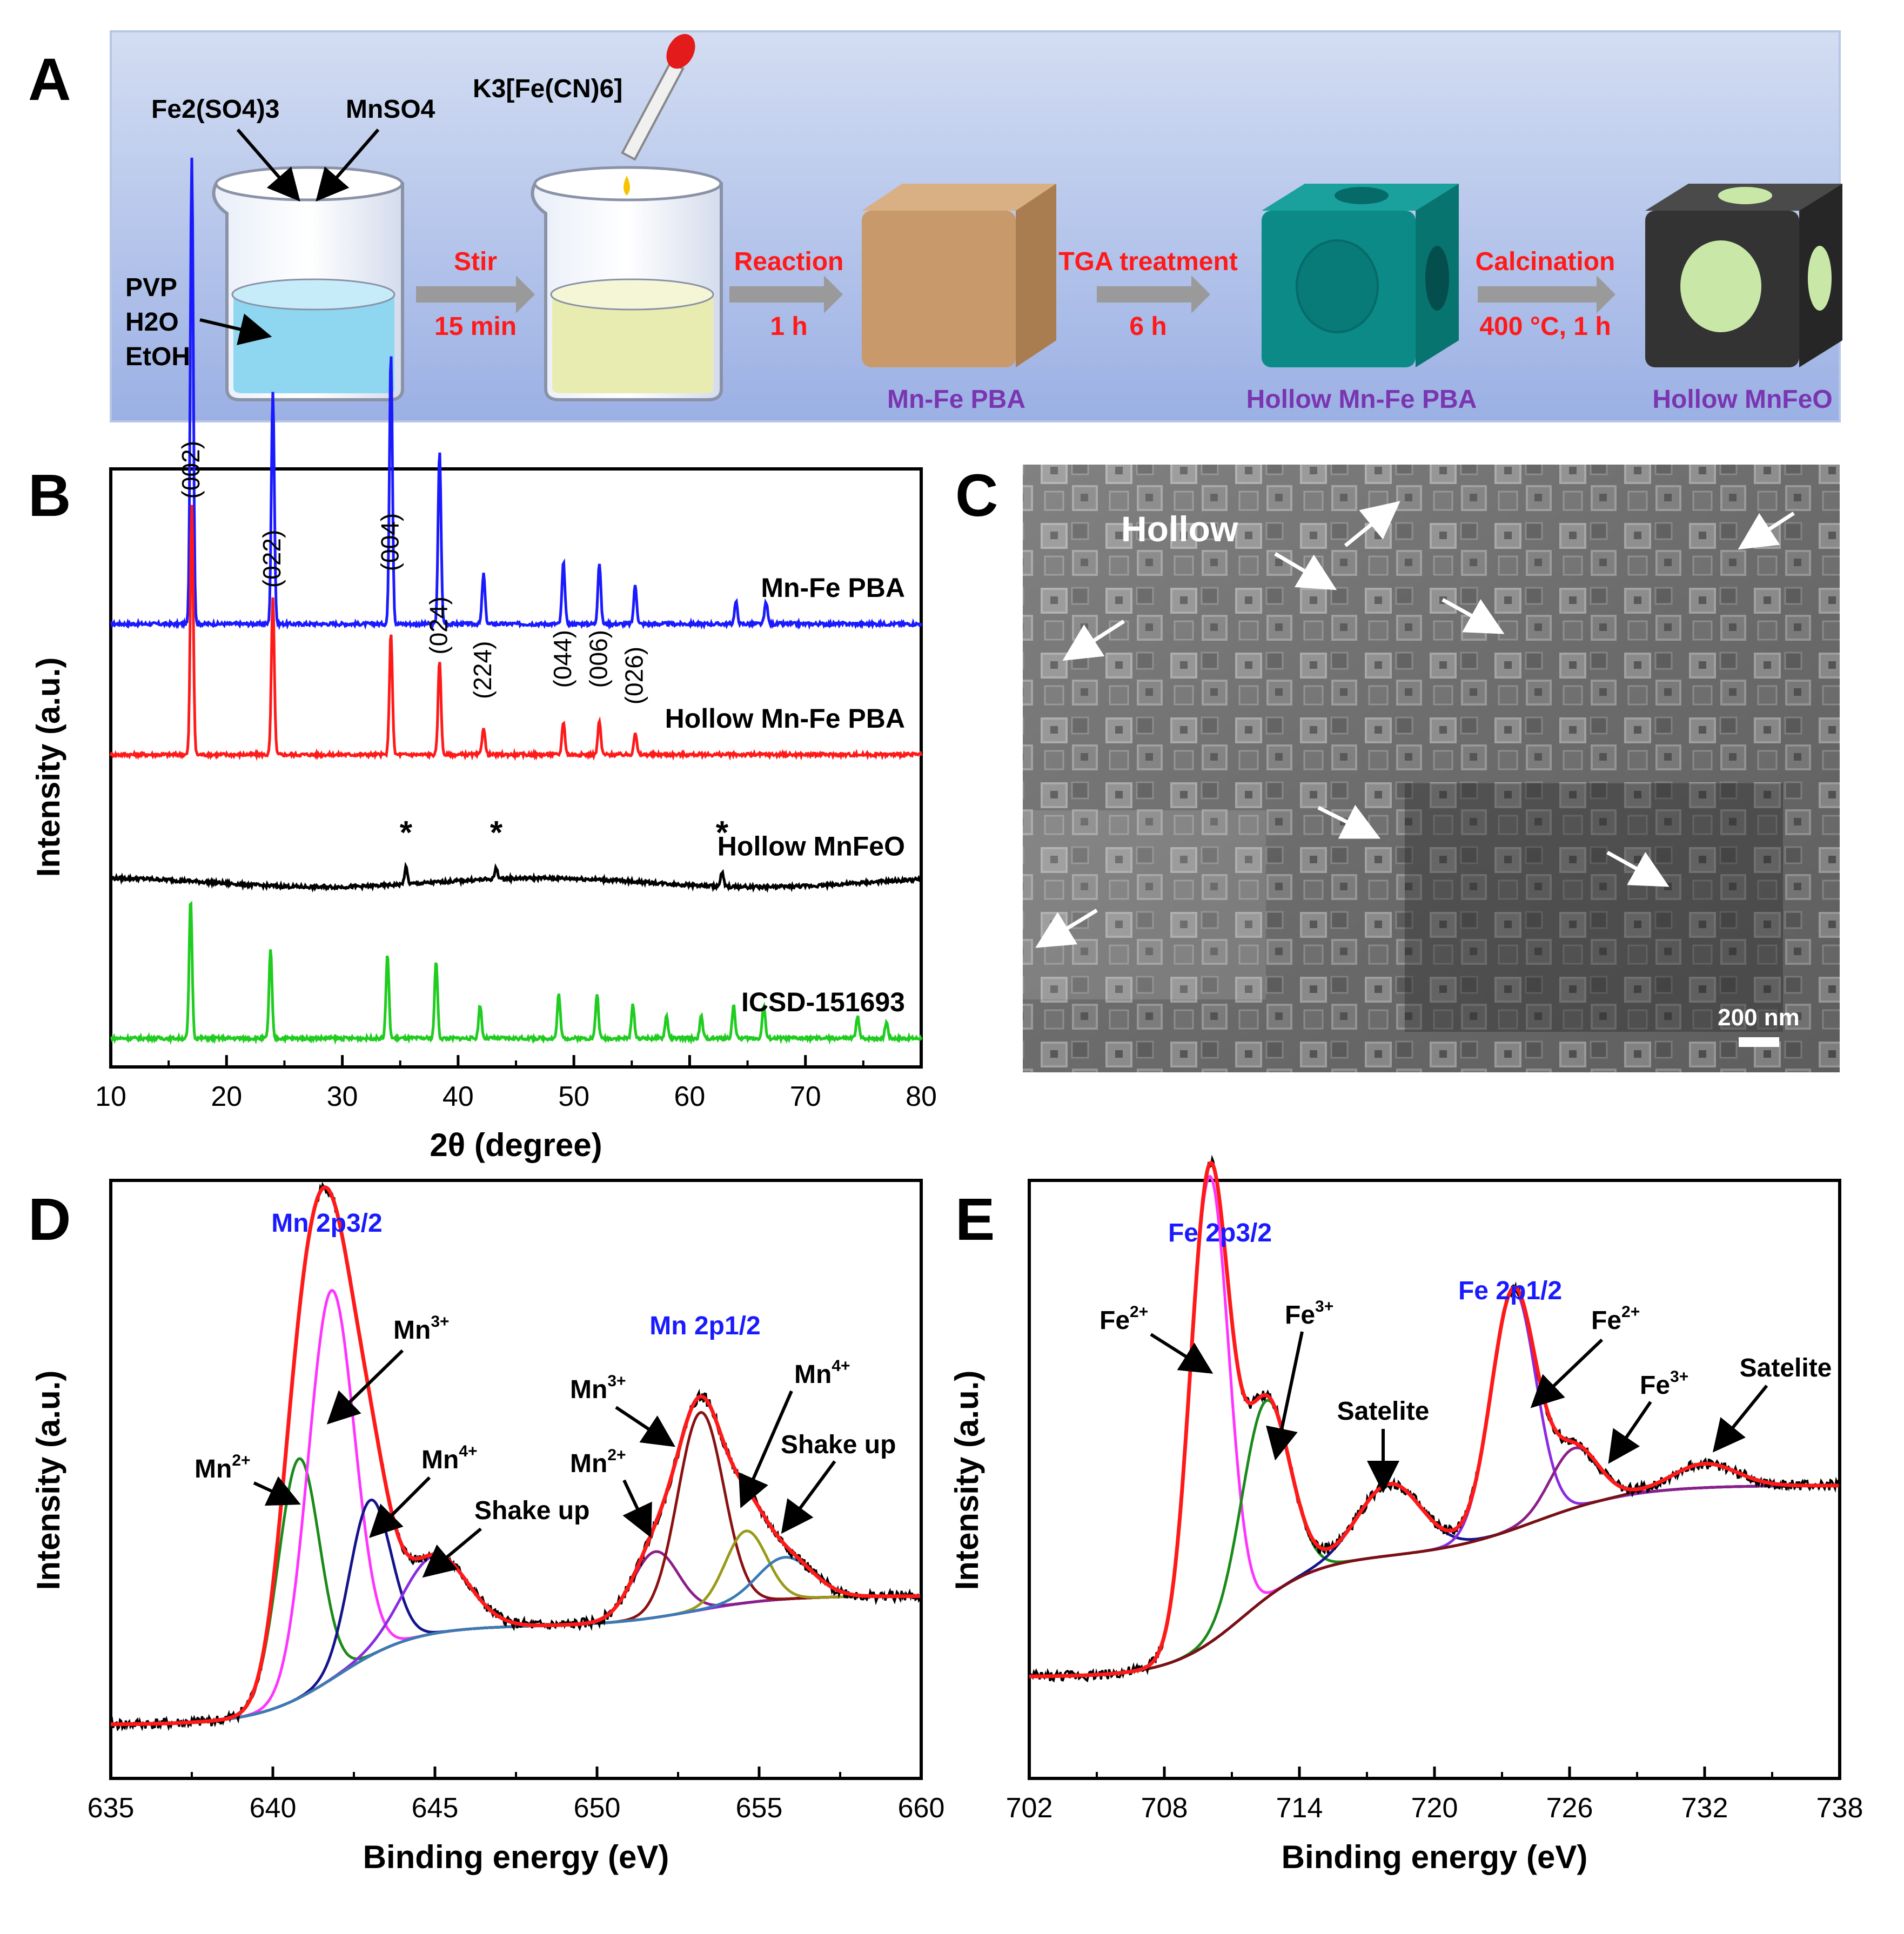 The image size is (1904, 1934). Describe the element at coordinates (476, 326) in the screenshot. I see `step-1-bottom: 15 min` at that location.